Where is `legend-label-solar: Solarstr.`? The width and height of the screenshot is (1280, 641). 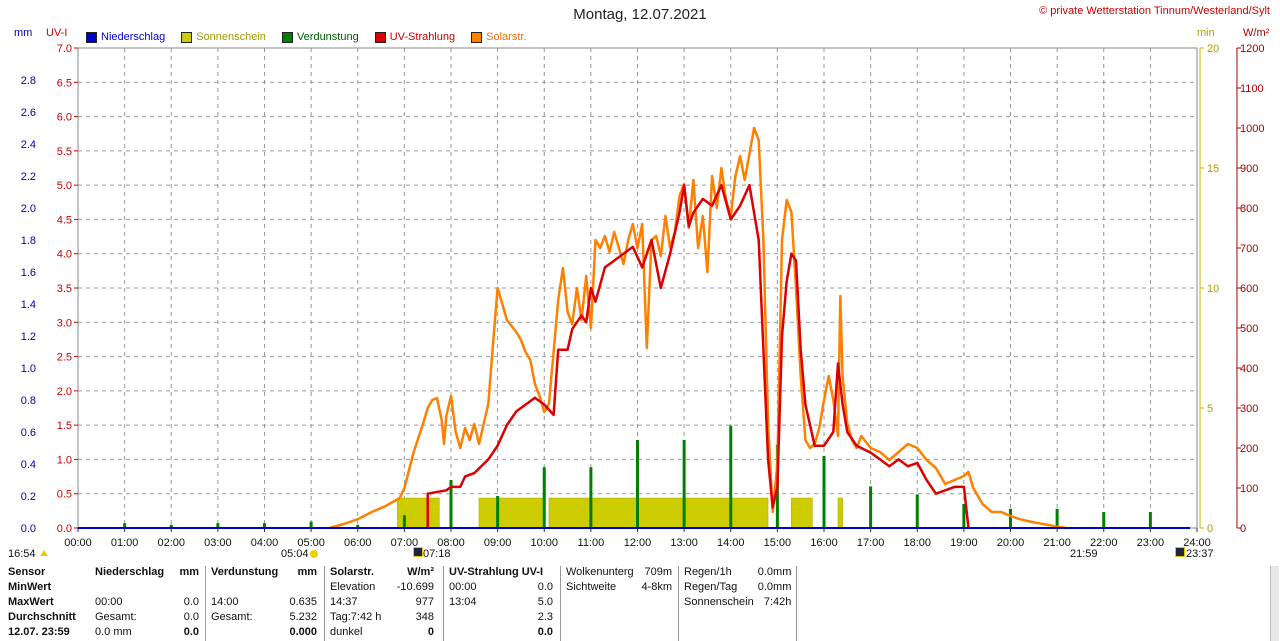
legend-label-solar: Solarstr. is located at coordinates (506, 37).